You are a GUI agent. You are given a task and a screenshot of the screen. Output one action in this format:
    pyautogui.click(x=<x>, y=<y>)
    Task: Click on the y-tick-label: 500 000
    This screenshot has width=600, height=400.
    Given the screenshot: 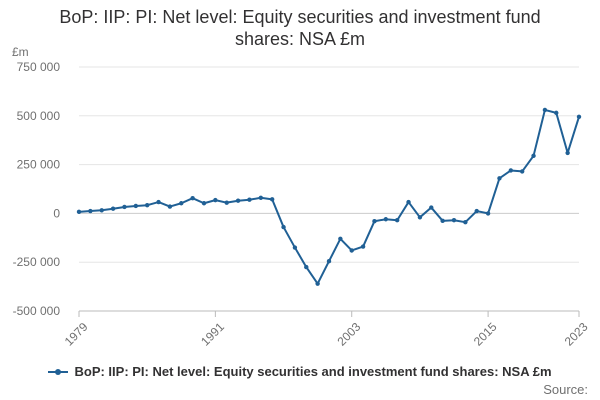 What is the action you would take?
    pyautogui.click(x=39, y=116)
    